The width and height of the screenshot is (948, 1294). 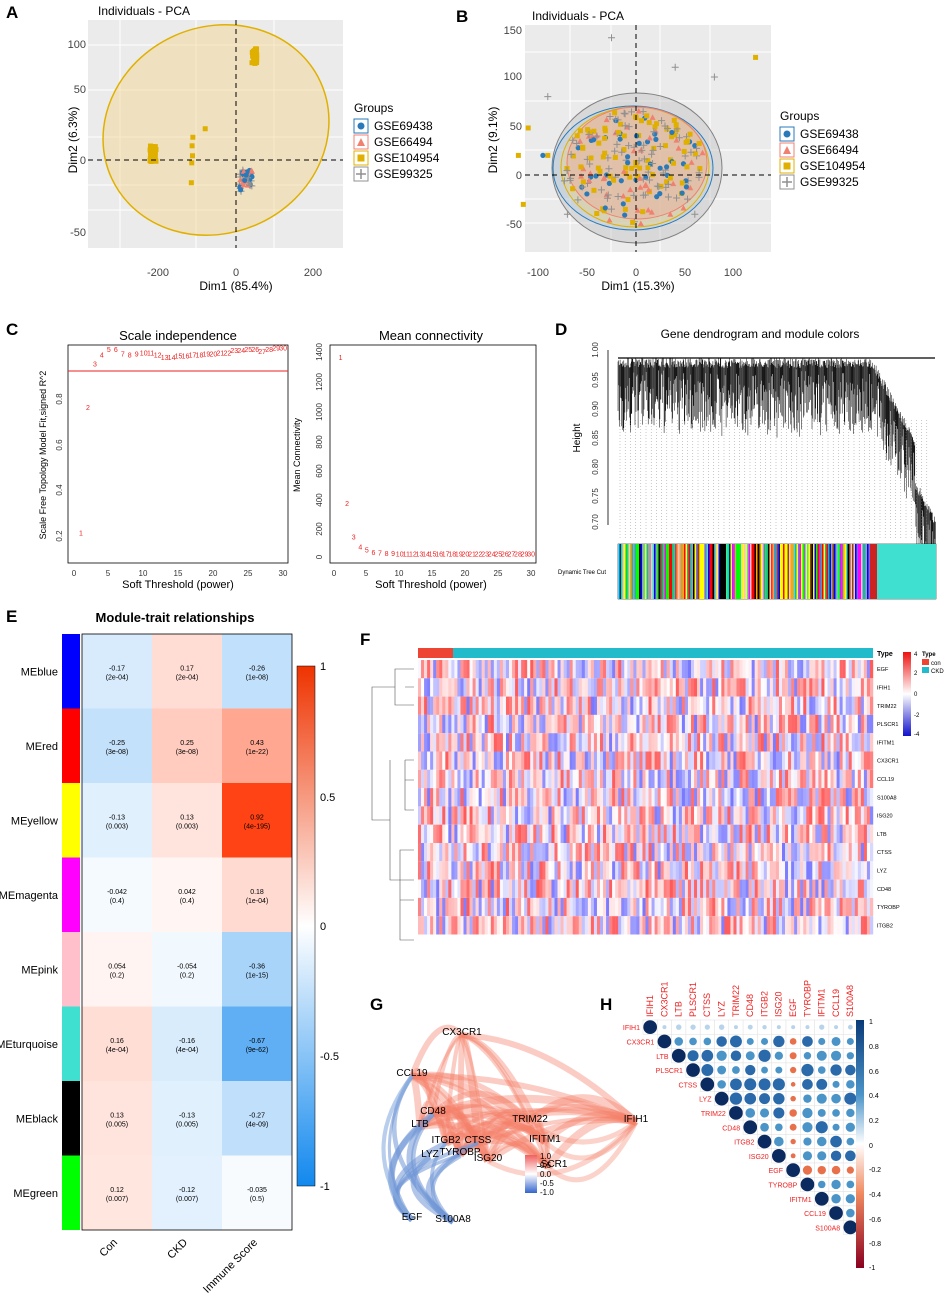 I want to click on scale-point-label: 4, so click(x=102, y=356).